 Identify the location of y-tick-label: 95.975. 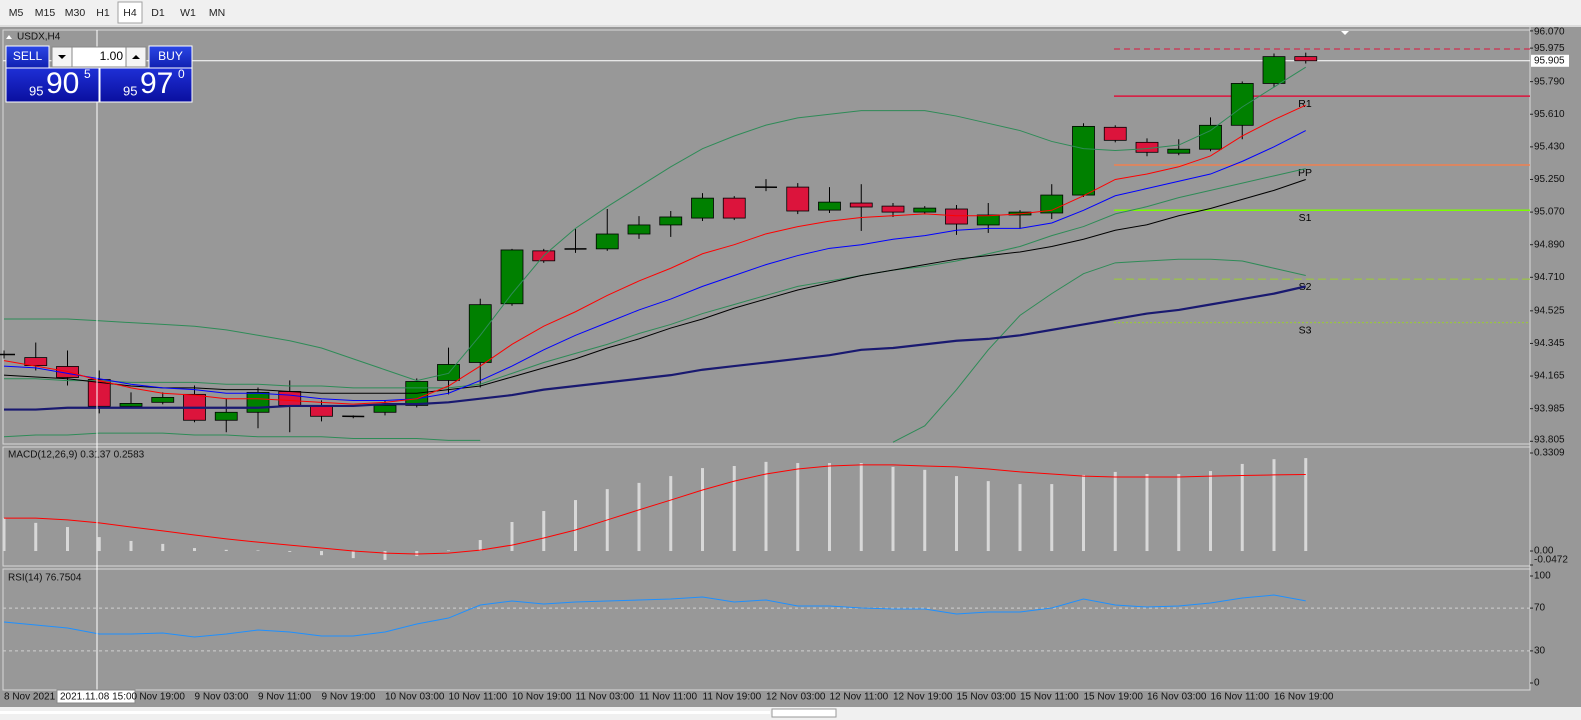
(1549, 48).